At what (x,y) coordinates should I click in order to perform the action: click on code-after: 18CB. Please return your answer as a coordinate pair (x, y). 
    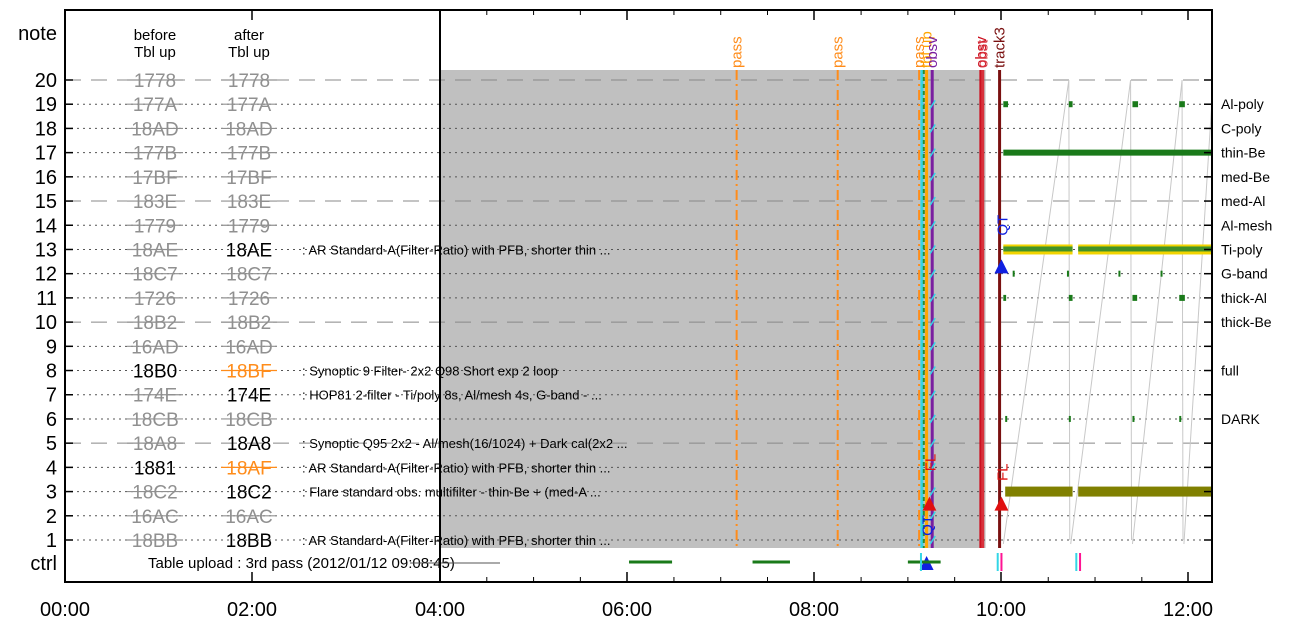
    Looking at the image, I should click on (249, 420).